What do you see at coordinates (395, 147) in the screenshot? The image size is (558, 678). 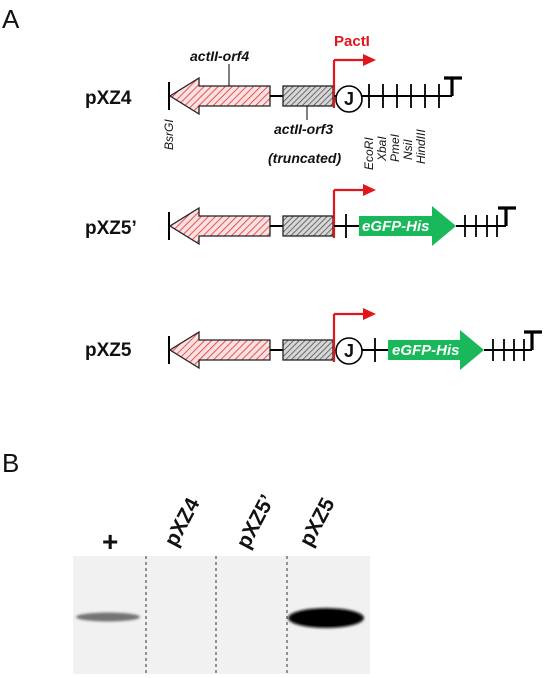 I see `pmei-site-label: PmeI` at bounding box center [395, 147].